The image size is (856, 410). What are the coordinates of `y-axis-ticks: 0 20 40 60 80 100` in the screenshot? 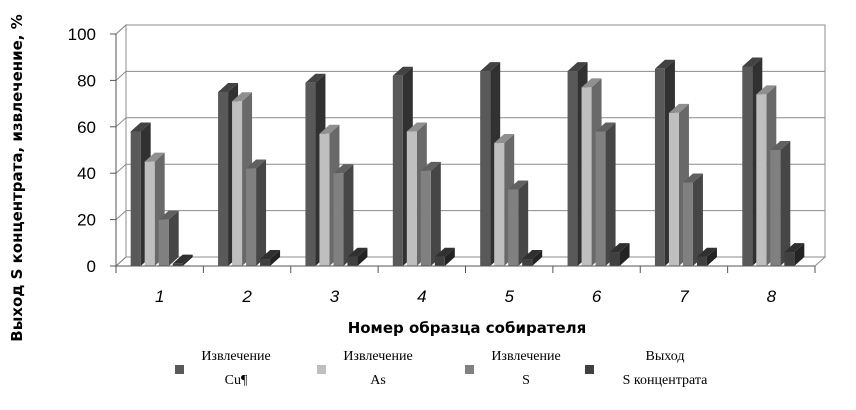 It's located at (92, 150).